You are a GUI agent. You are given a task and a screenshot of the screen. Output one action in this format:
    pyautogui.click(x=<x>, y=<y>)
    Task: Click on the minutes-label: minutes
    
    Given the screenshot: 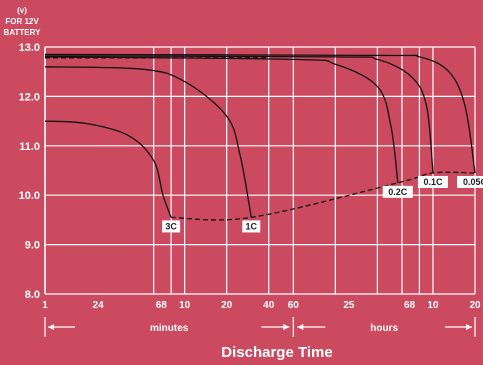 What is the action you would take?
    pyautogui.click(x=169, y=328)
    